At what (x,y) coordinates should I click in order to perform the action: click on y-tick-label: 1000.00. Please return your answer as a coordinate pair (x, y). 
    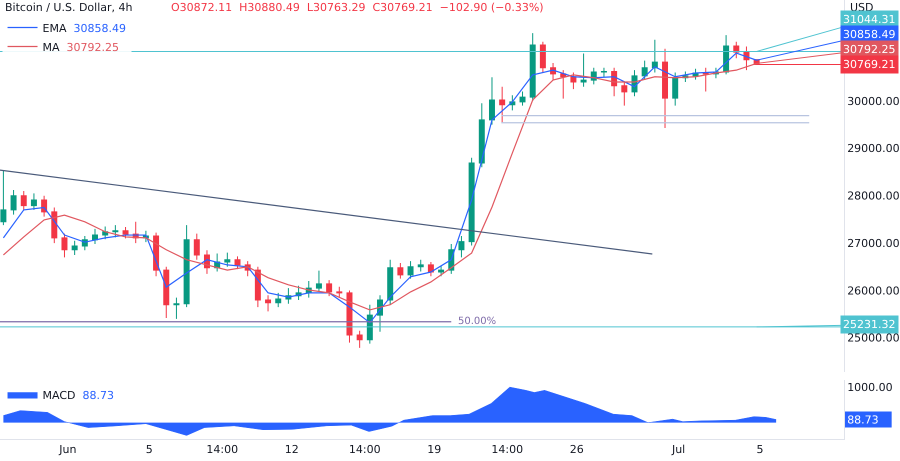
    Looking at the image, I should click on (870, 387).